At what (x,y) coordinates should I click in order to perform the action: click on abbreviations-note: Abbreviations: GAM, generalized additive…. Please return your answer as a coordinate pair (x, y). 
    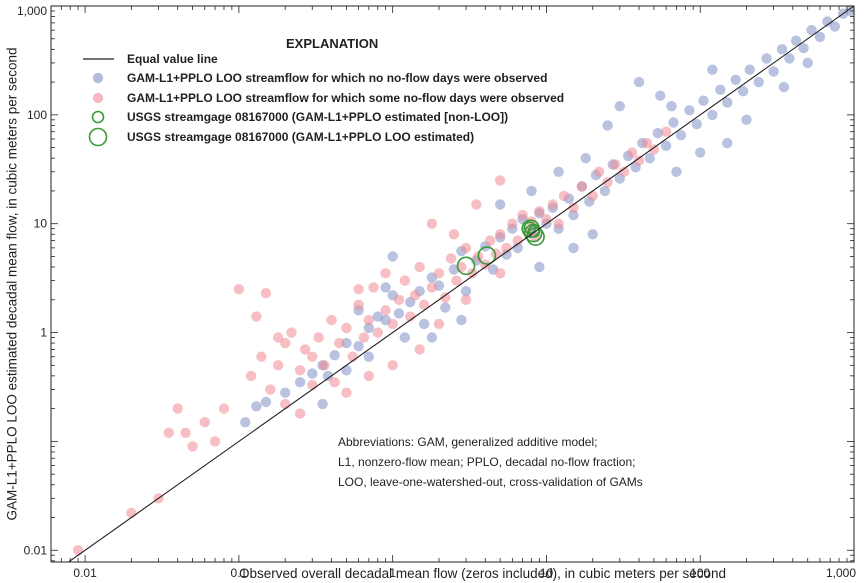
    Looking at the image, I should click on (490, 462).